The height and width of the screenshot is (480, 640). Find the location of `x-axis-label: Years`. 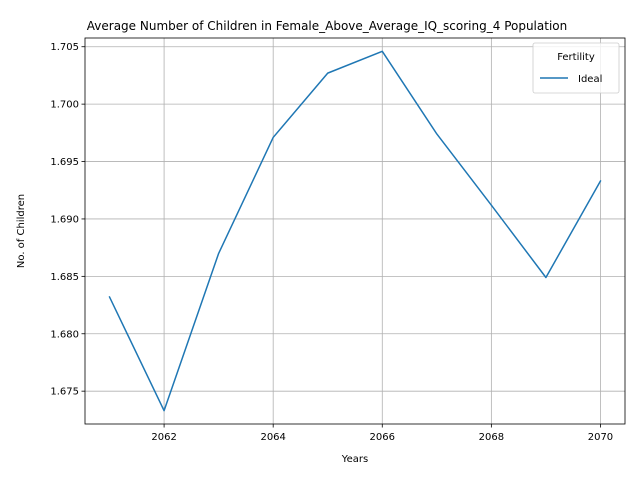

x-axis-label: Years is located at coordinates (354, 459).